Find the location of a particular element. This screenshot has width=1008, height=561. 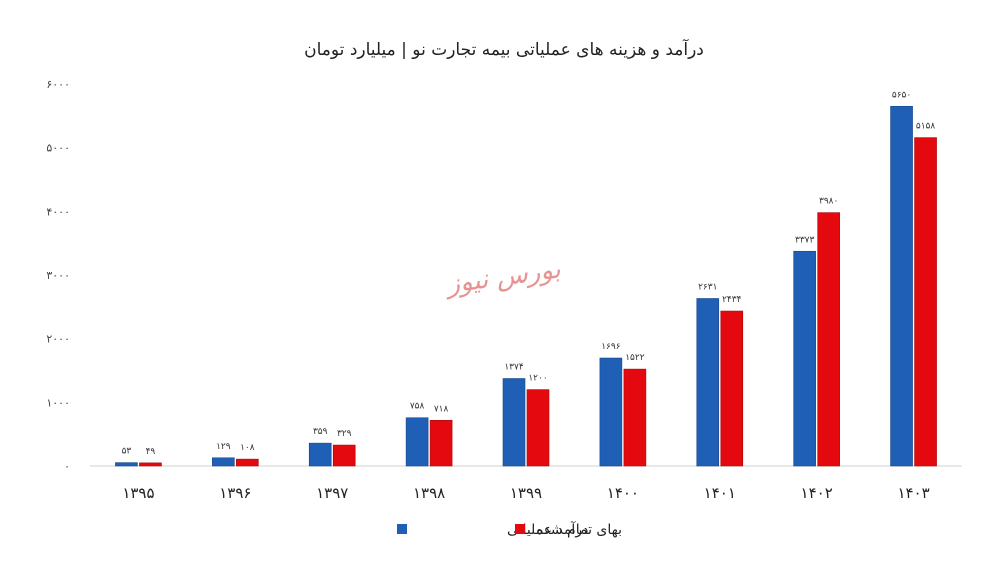

y-tick-label: ۴۰۰۰ is located at coordinates (58, 211).